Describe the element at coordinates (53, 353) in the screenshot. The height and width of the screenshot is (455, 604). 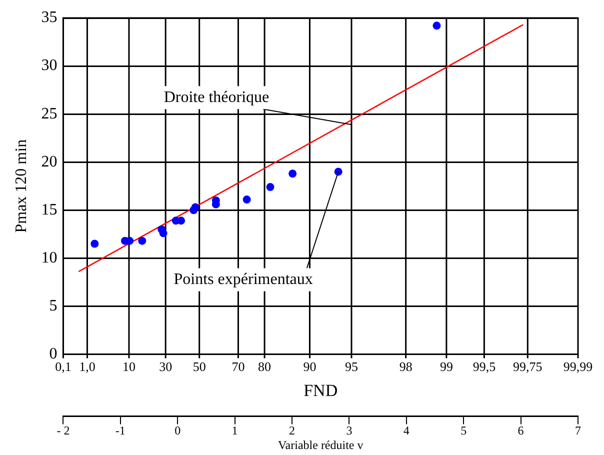
I see `y-tick-label: 0` at that location.